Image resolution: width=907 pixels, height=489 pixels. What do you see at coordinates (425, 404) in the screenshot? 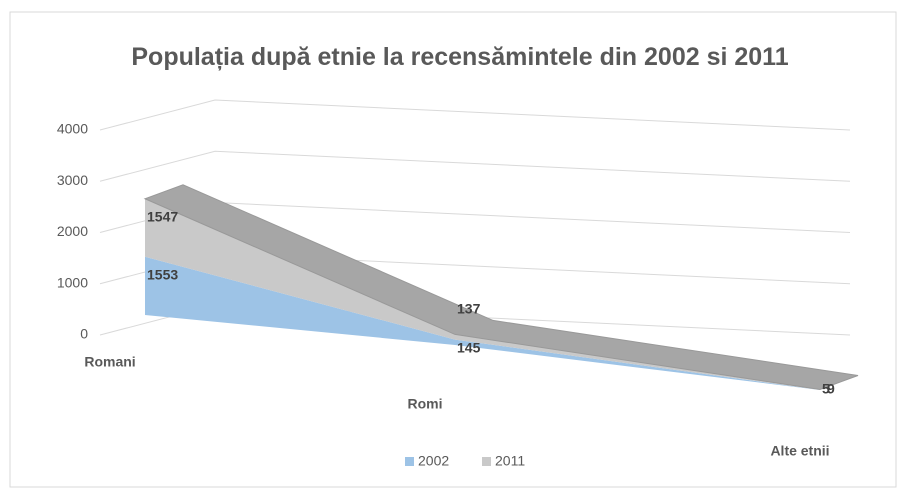
I see `x-tick-label: Romi` at bounding box center [425, 404].